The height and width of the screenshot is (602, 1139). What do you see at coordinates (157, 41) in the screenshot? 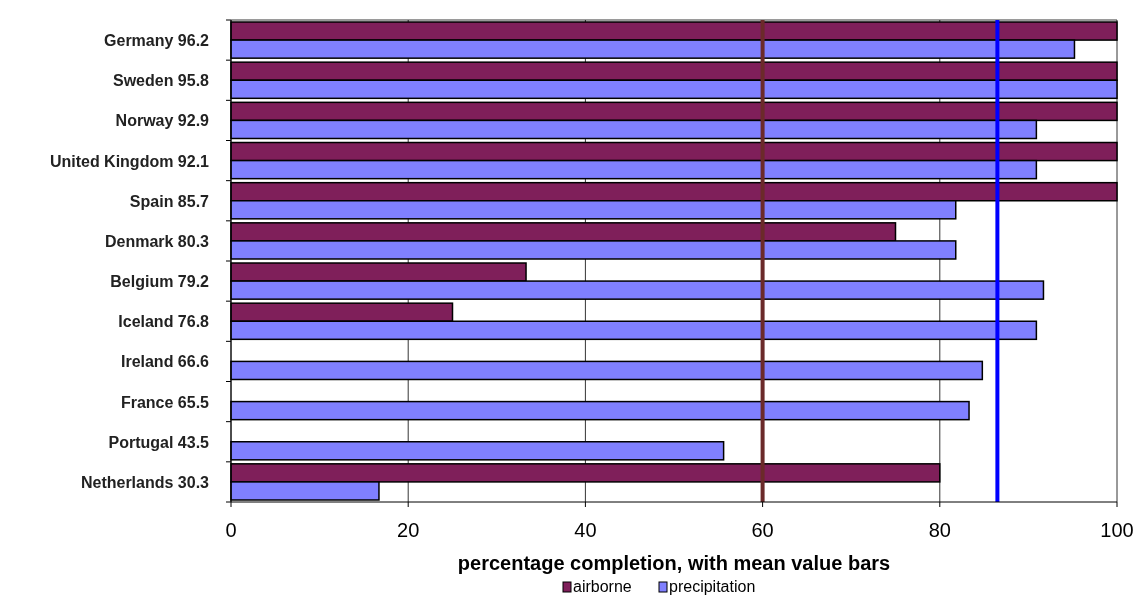
I see `y-tick-label: Germany 96.2` at bounding box center [157, 41].